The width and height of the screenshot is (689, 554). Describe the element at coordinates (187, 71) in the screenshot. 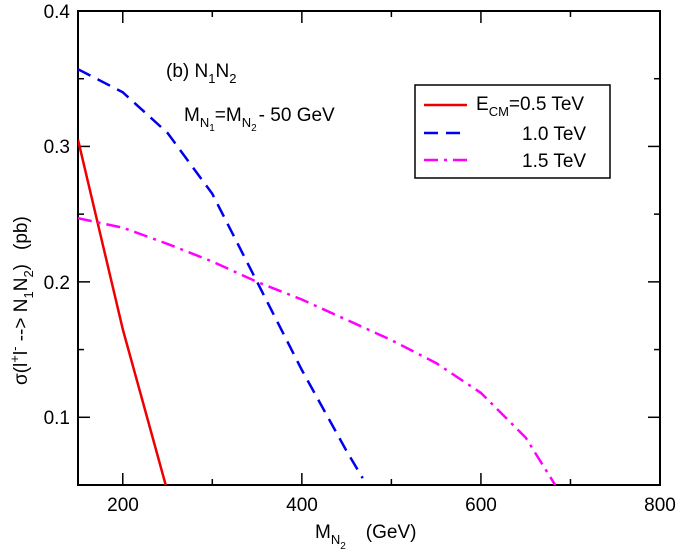

I see `panel-annotation-prefix: (b) N` at that location.